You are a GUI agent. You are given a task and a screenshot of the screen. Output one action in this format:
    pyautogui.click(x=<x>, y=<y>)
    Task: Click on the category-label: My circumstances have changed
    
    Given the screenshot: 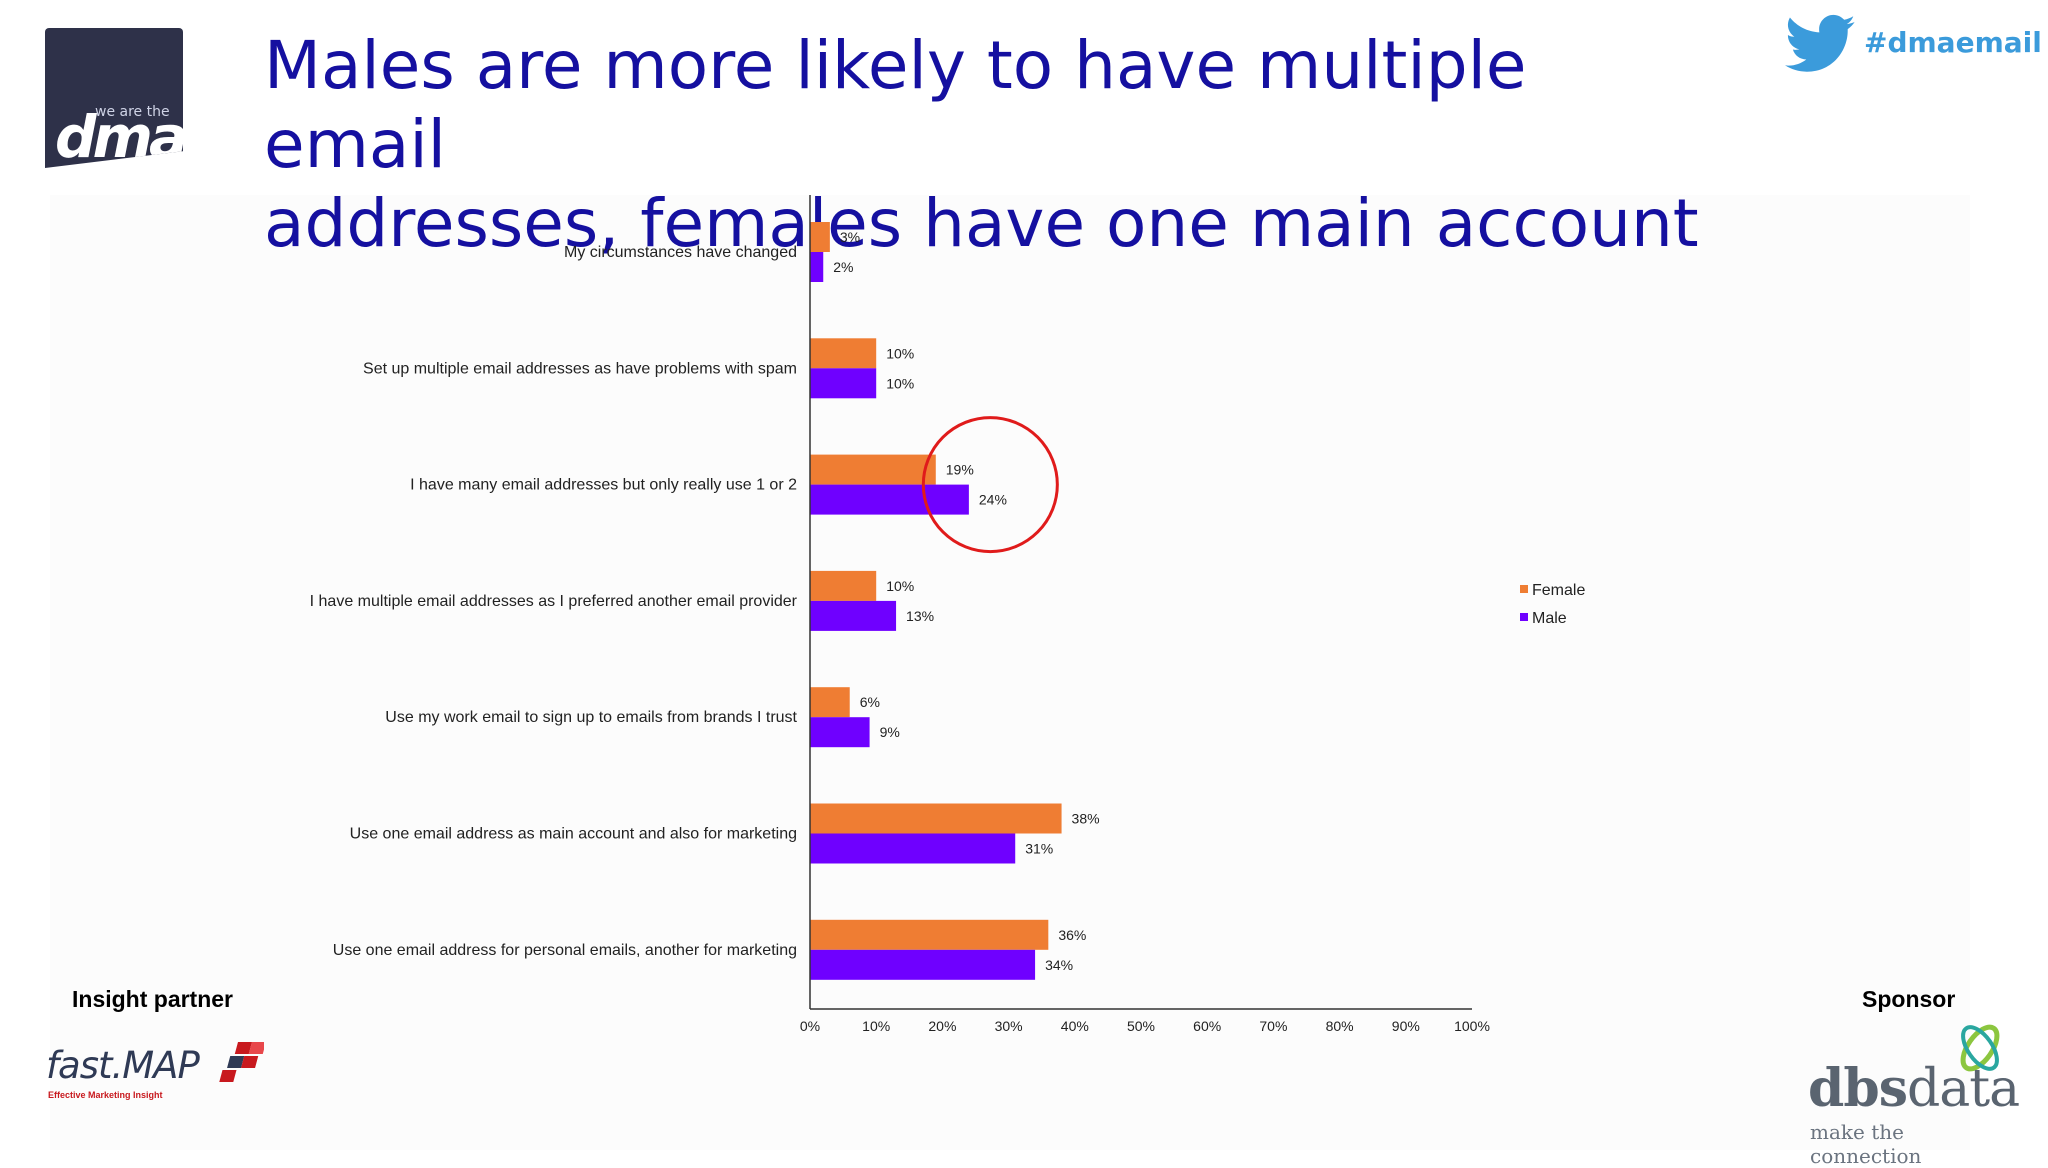 What is the action you would take?
    pyautogui.click(x=680, y=252)
    